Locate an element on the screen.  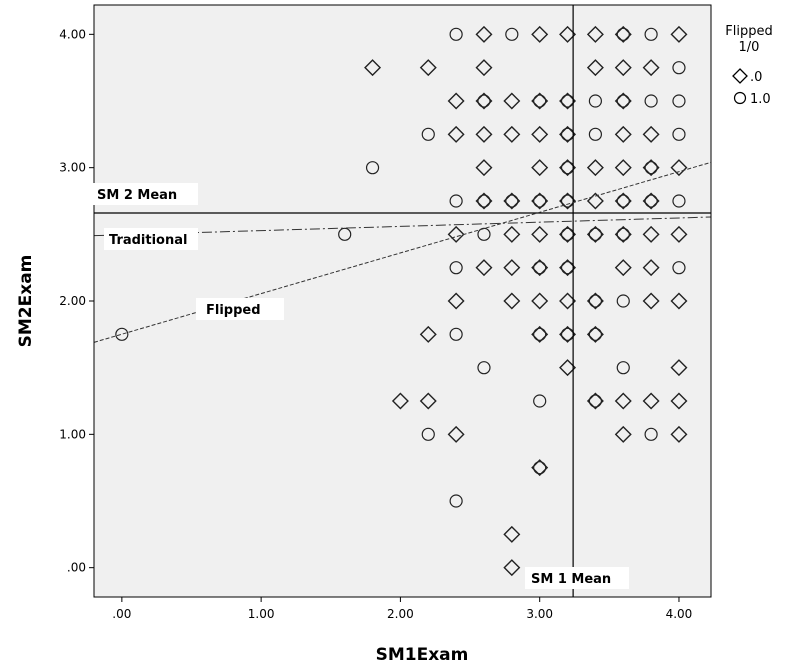
flipped-fit-label: Flipped is located at coordinates (233, 310).